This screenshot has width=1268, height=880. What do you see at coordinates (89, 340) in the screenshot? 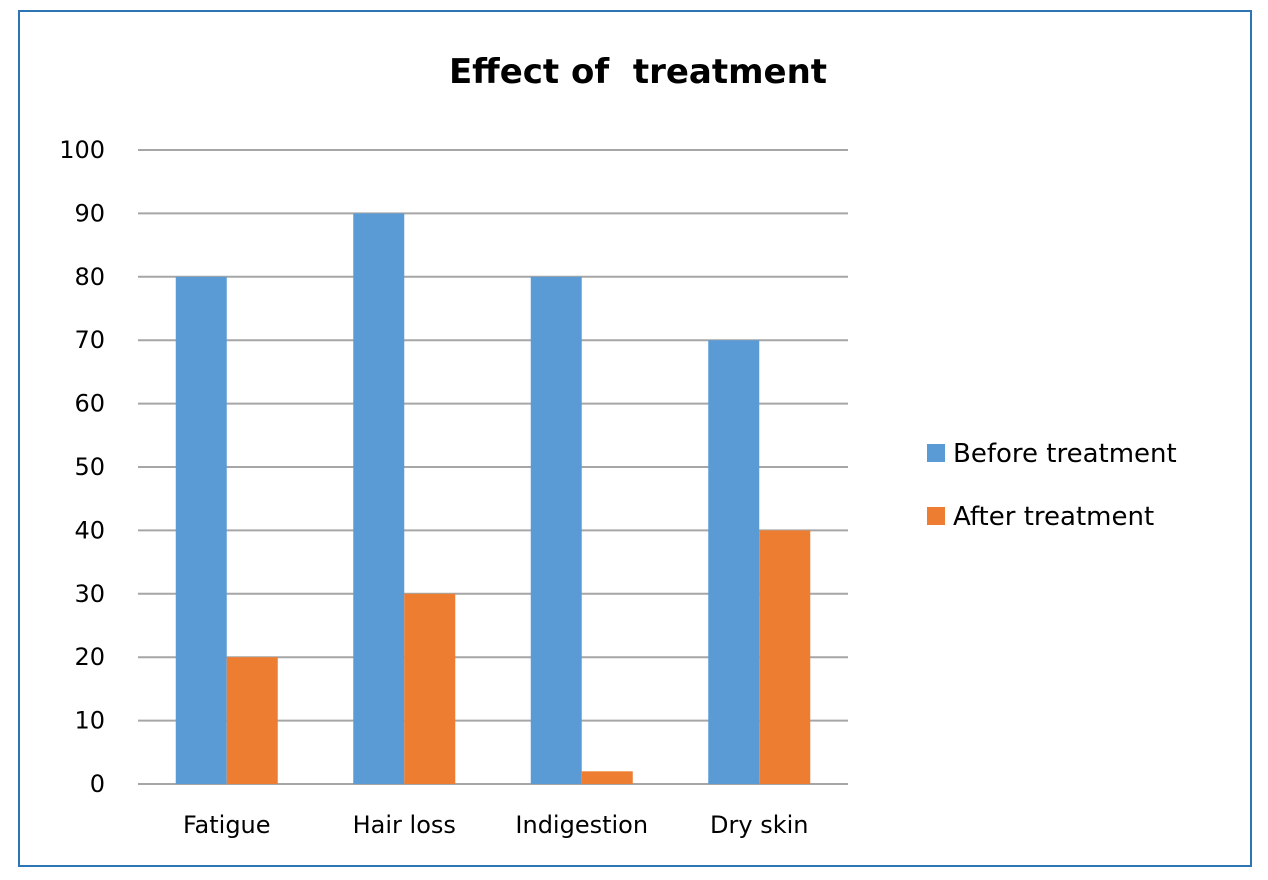
I see `y-tick-label: 70` at bounding box center [89, 340].